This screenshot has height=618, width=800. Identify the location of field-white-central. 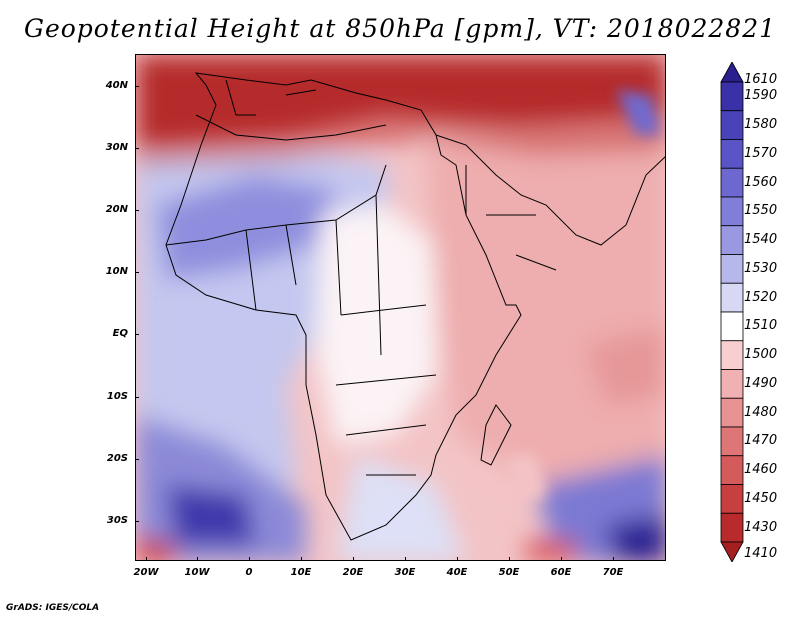
(376, 325).